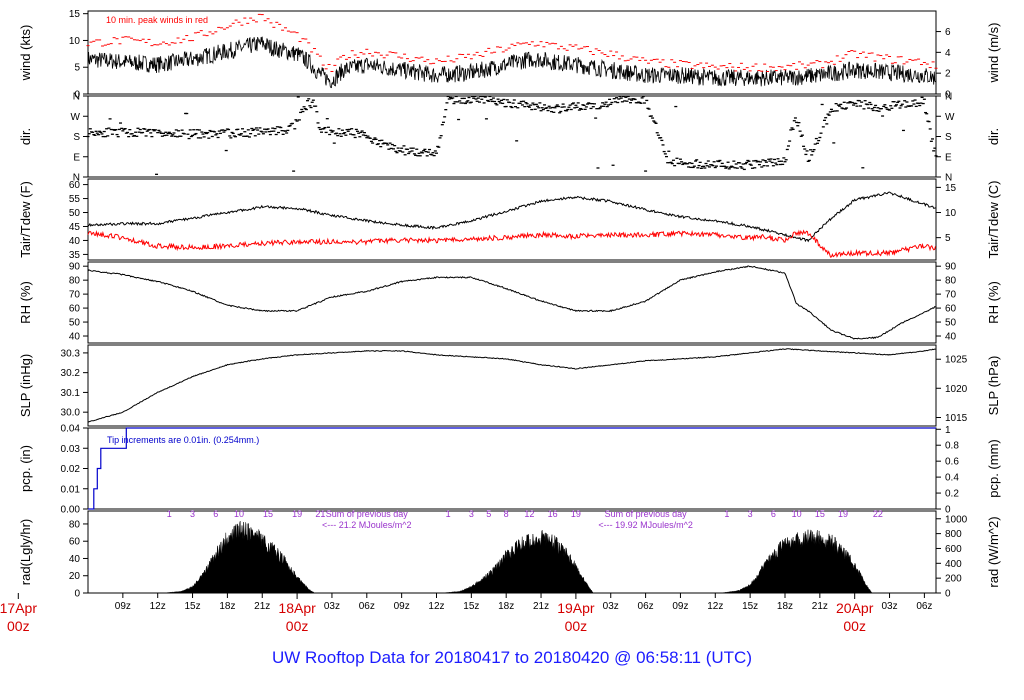 The image size is (1024, 700). I want to click on tick-label-right-rad: 200, so click(953, 579).